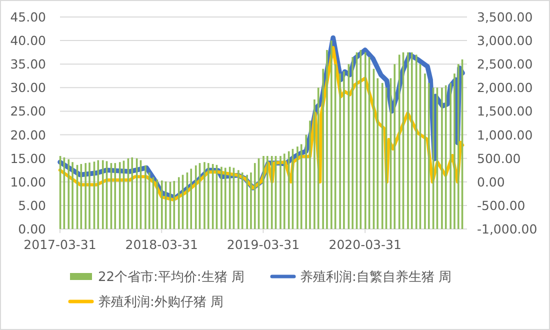 This screenshot has height=330, width=550. What do you see at coordinates (505, 64) in the screenshot?
I see `y2-tick-label: 2,500.00` at bounding box center [505, 64].